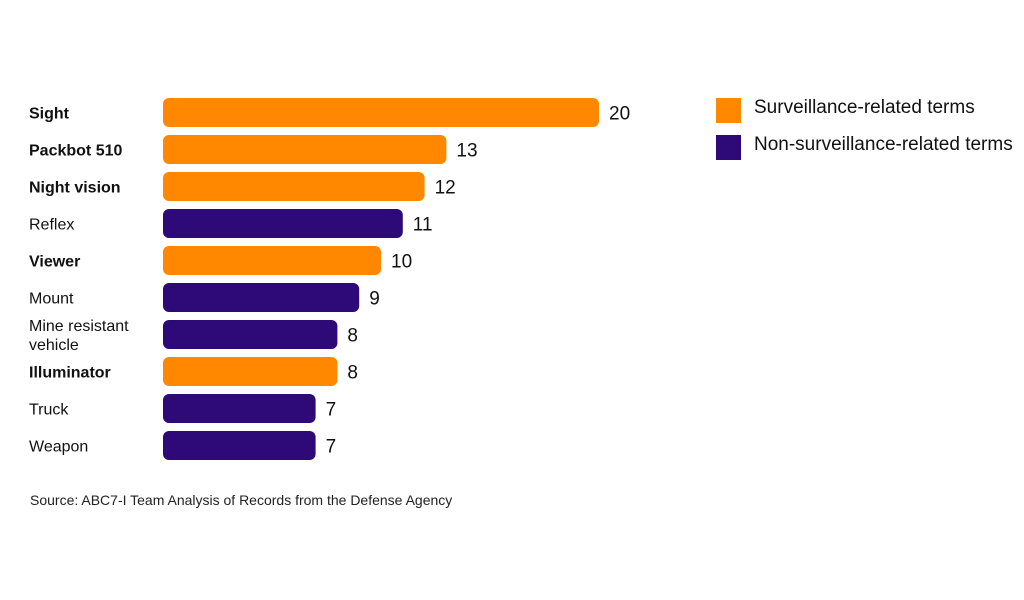 Image resolution: width=1024 pixels, height=600 pixels. I want to click on bar-row: 8 Illuminator, so click(193, 371).